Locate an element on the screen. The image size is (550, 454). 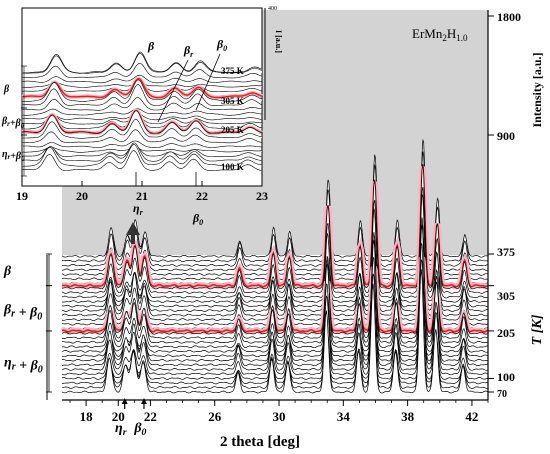
x-tick-label: 26 is located at coordinates (215, 416).